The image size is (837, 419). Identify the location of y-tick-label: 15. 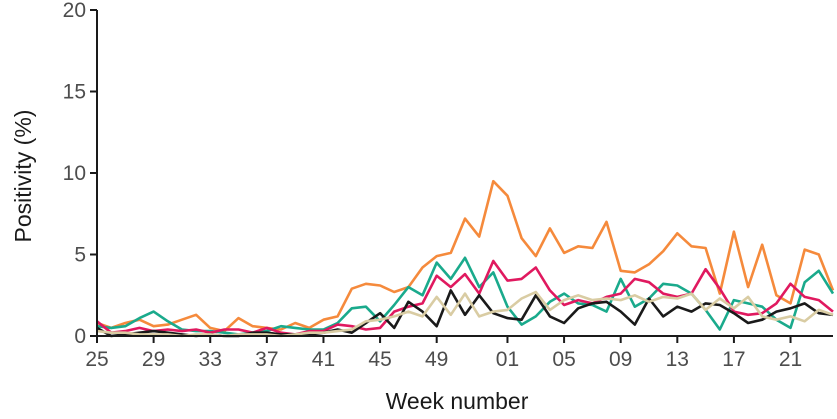
(74, 92).